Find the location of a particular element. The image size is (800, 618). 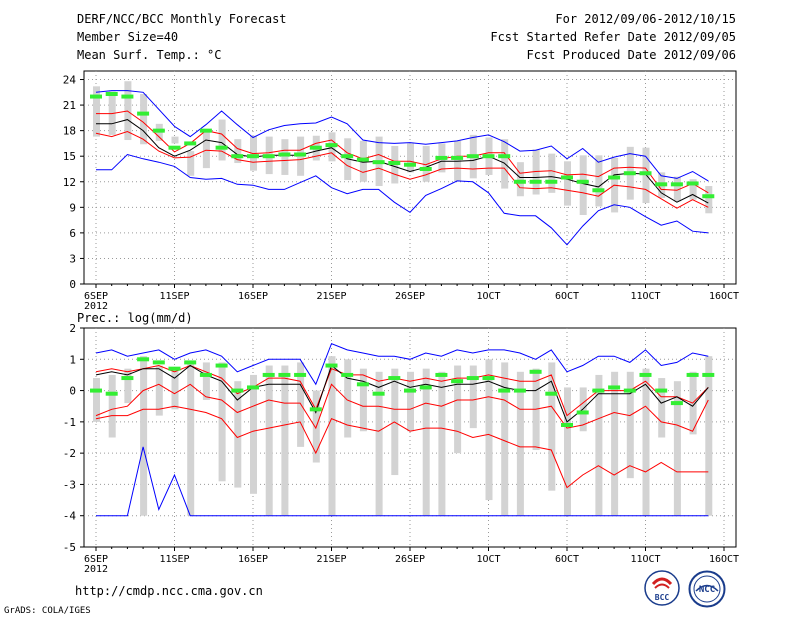

forecast-start-date-label: Fcst Started Refer Date 2012/09/05 is located at coordinates (613, 37).